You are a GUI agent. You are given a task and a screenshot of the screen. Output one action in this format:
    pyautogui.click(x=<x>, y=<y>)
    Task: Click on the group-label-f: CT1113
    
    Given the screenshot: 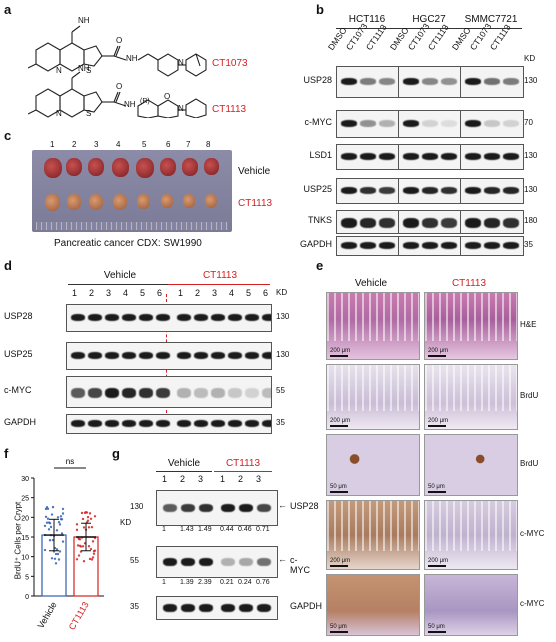 What is the action you would take?
    pyautogui.click(x=79, y=616)
    